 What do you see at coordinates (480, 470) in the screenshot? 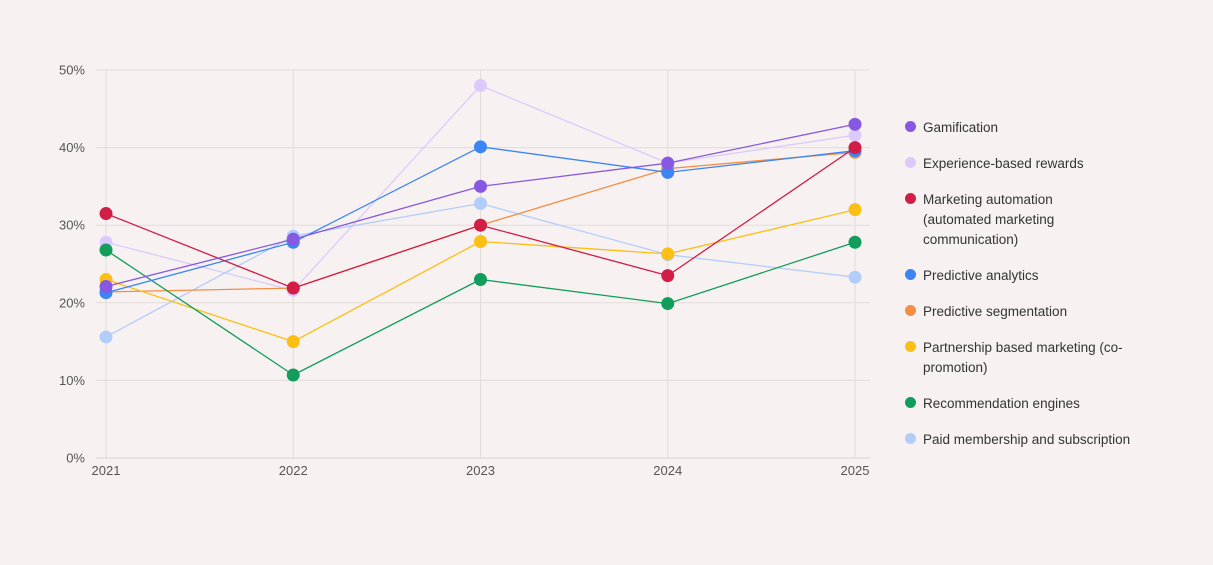
I see `x-tick-label: 2023` at bounding box center [480, 470].